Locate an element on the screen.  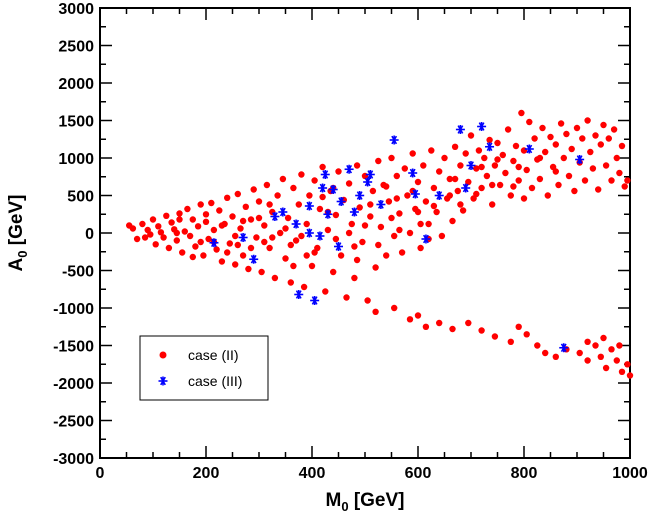
y-tick-label: 500 is located at coordinates (80, 197).